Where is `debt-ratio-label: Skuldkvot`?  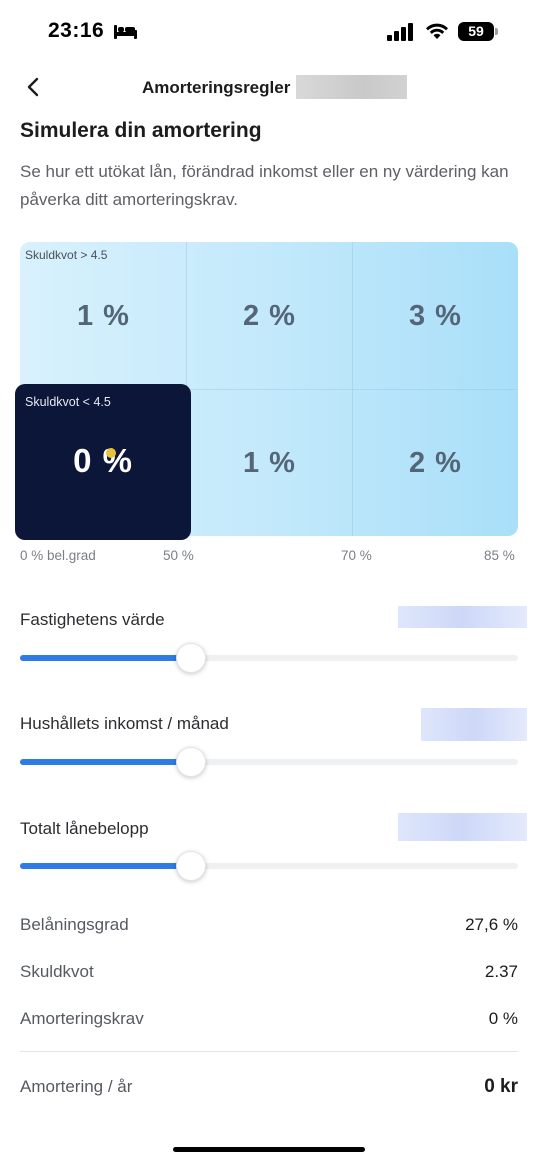
debt-ratio-label: Skuldkvot is located at coordinates (57, 971).